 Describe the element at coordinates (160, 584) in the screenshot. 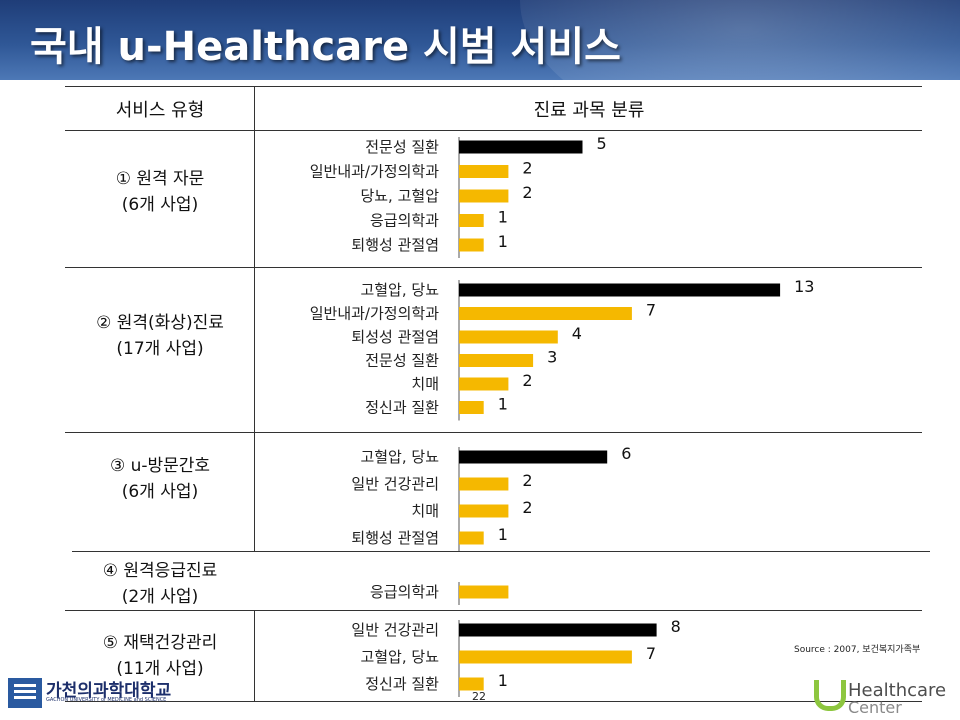

I see `service-type-remote-emergency: ④ 원격응급진료 (2개 사업)` at that location.